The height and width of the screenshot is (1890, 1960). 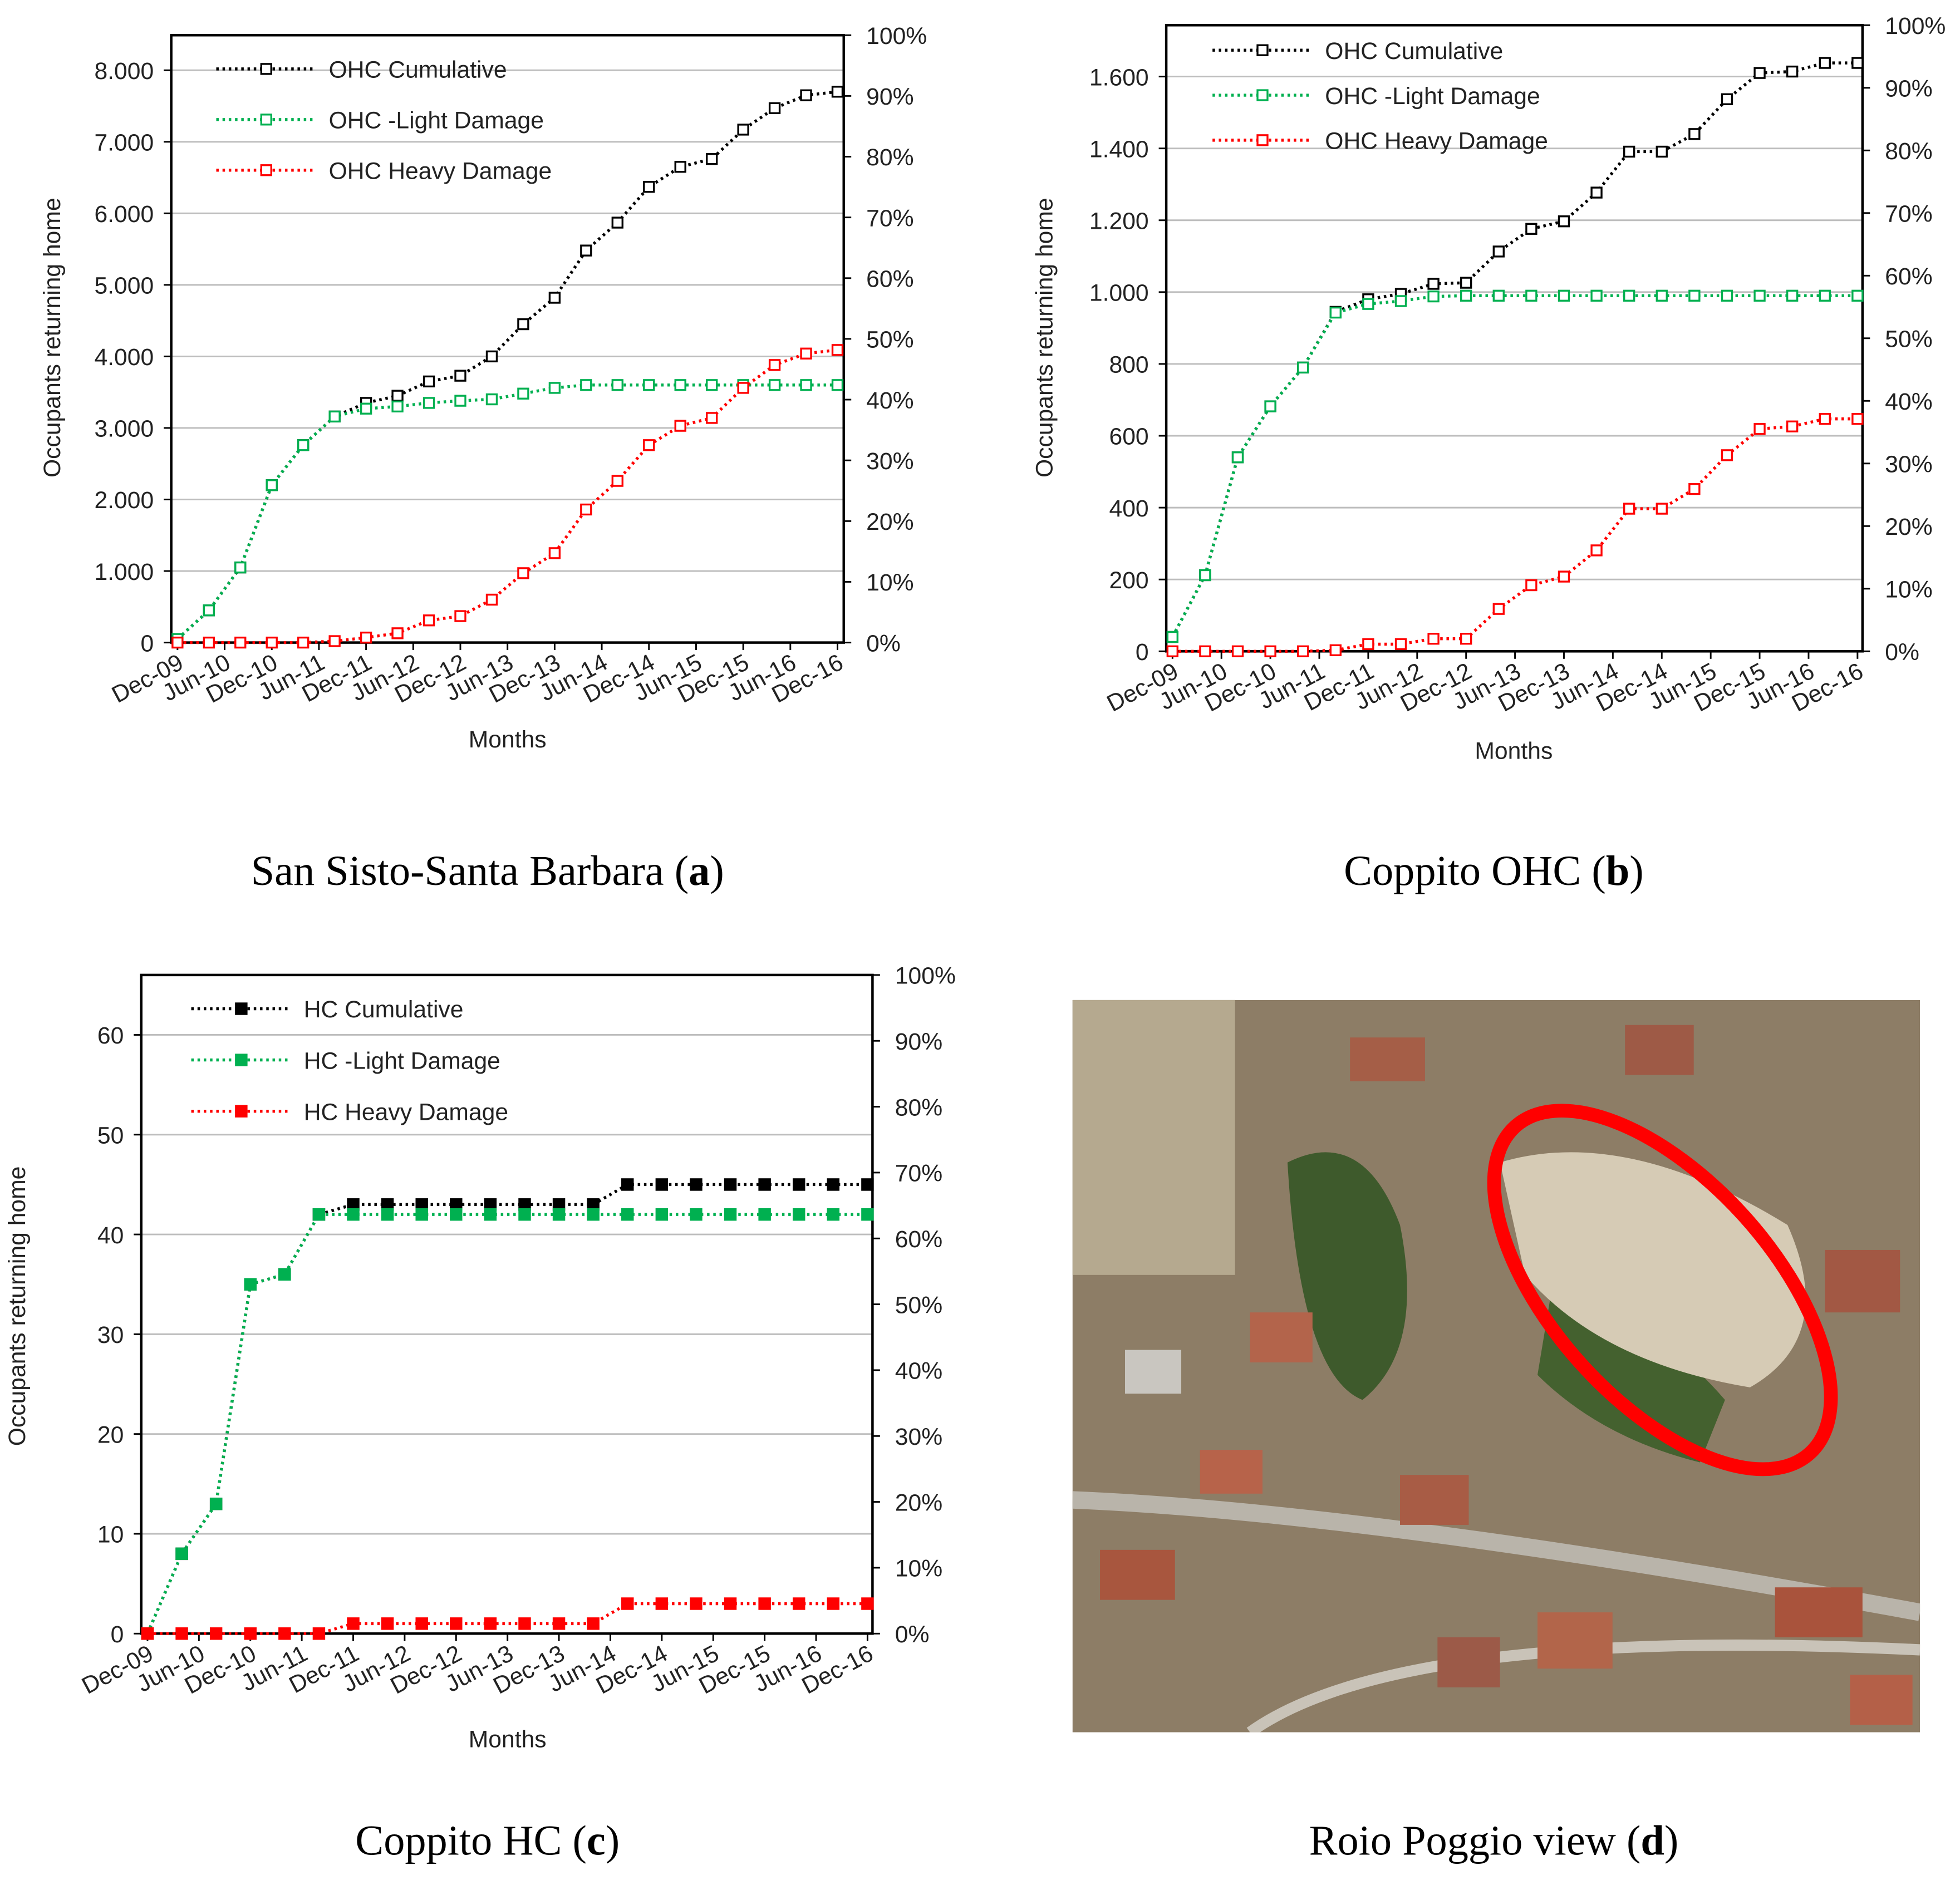 What do you see at coordinates (418, 70) in the screenshot?
I see `legend-label: OHC Cumulative` at bounding box center [418, 70].